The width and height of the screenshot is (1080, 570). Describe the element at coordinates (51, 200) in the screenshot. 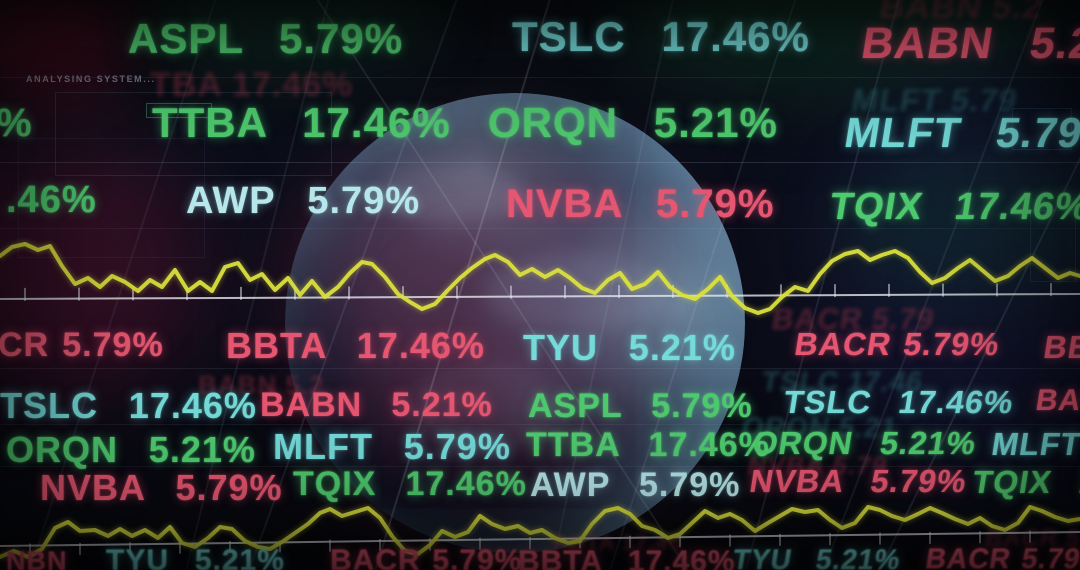

I see `ticker-partial: .46%` at that location.